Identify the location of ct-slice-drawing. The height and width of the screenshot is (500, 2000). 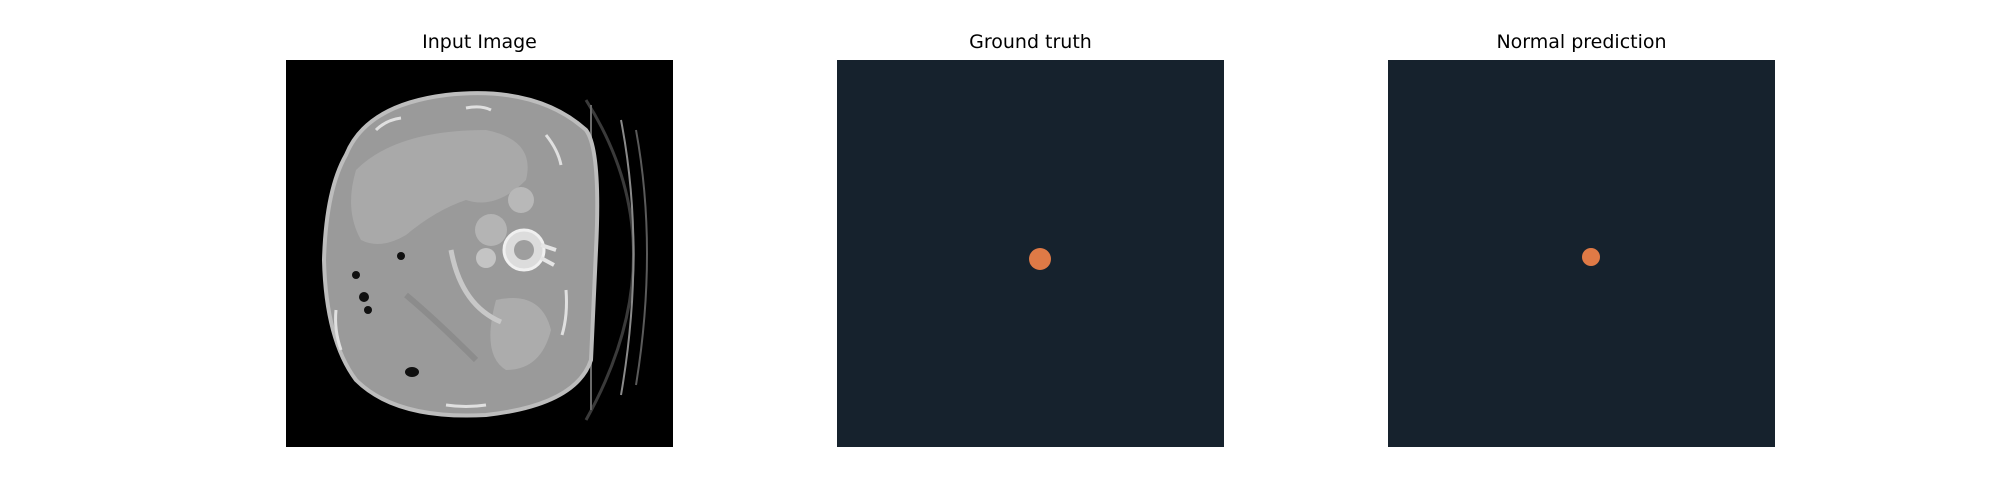
(479, 253).